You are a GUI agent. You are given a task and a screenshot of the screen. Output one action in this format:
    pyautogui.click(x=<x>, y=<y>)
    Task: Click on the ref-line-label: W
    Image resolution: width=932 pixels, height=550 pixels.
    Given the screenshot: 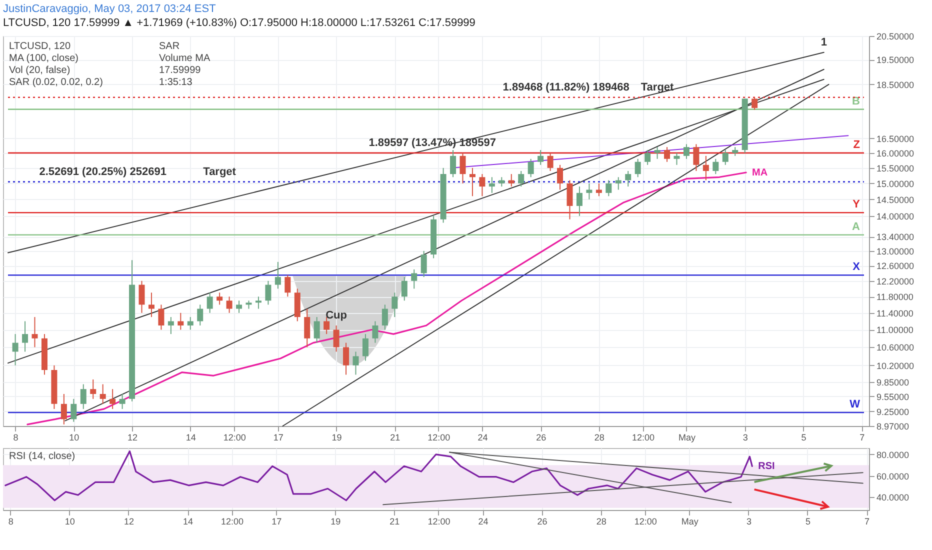 What is the action you would take?
    pyautogui.click(x=855, y=404)
    